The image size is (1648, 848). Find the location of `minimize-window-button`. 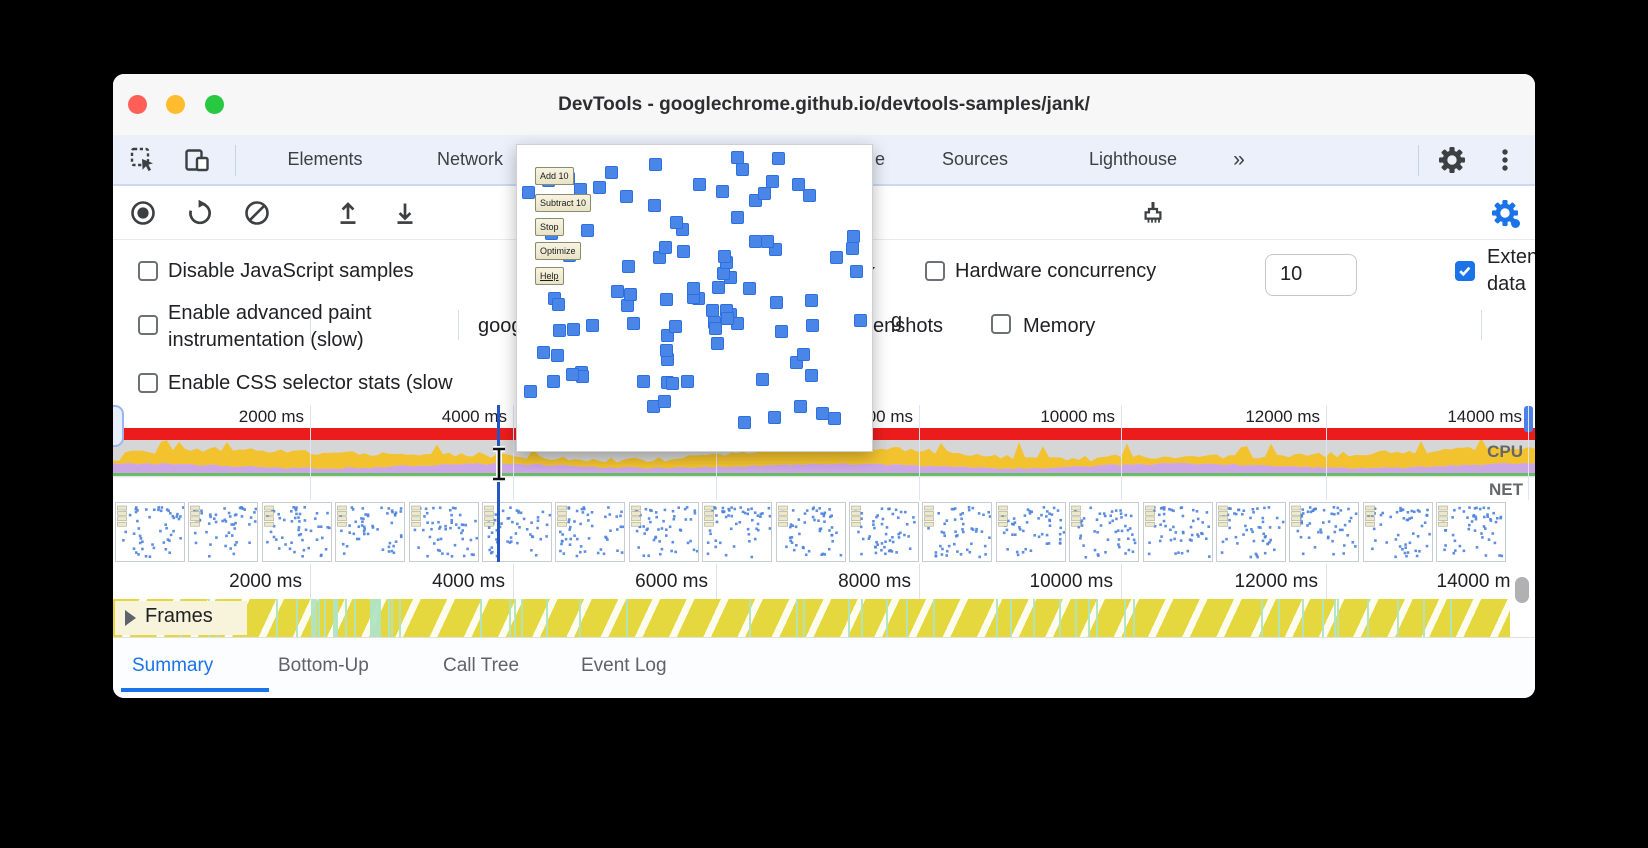

minimize-window-button is located at coordinates (175, 104).